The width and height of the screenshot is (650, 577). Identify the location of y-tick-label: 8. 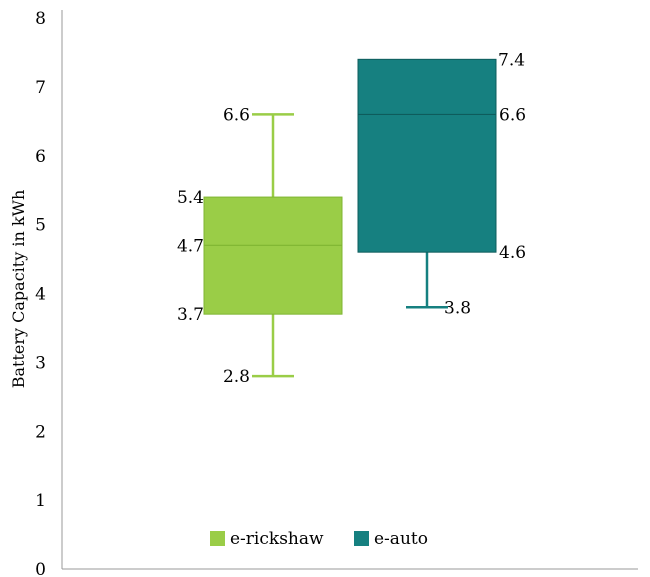
(40, 19).